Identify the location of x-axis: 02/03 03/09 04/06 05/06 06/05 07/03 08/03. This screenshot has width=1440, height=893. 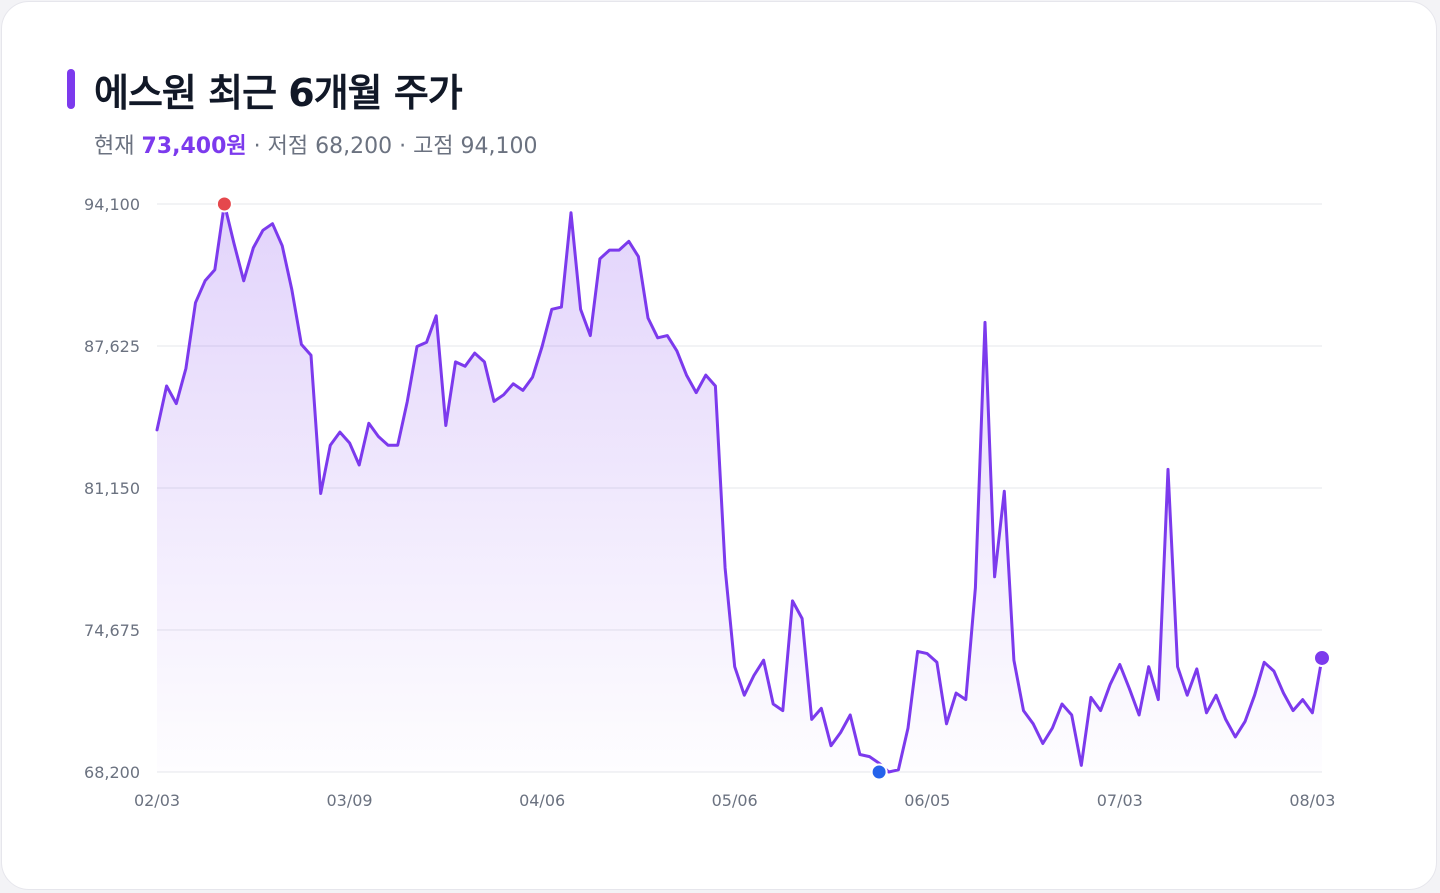
(734, 800).